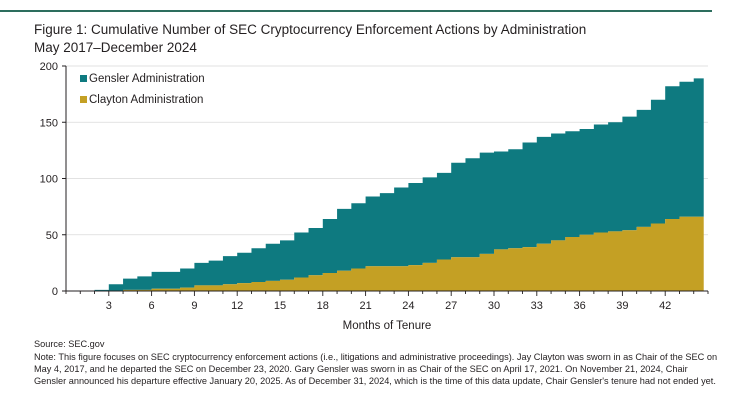  Describe the element at coordinates (622, 306) in the screenshot. I see `x-tick-label: 39` at that location.